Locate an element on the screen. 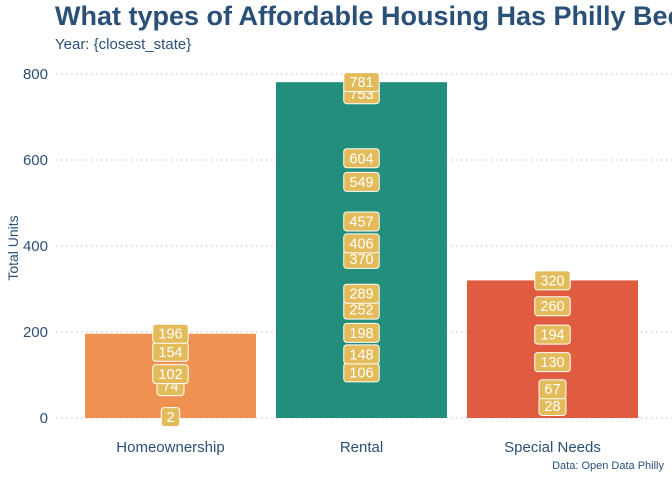 The width and height of the screenshot is (672, 480). point-label: 67 is located at coordinates (552, 389).